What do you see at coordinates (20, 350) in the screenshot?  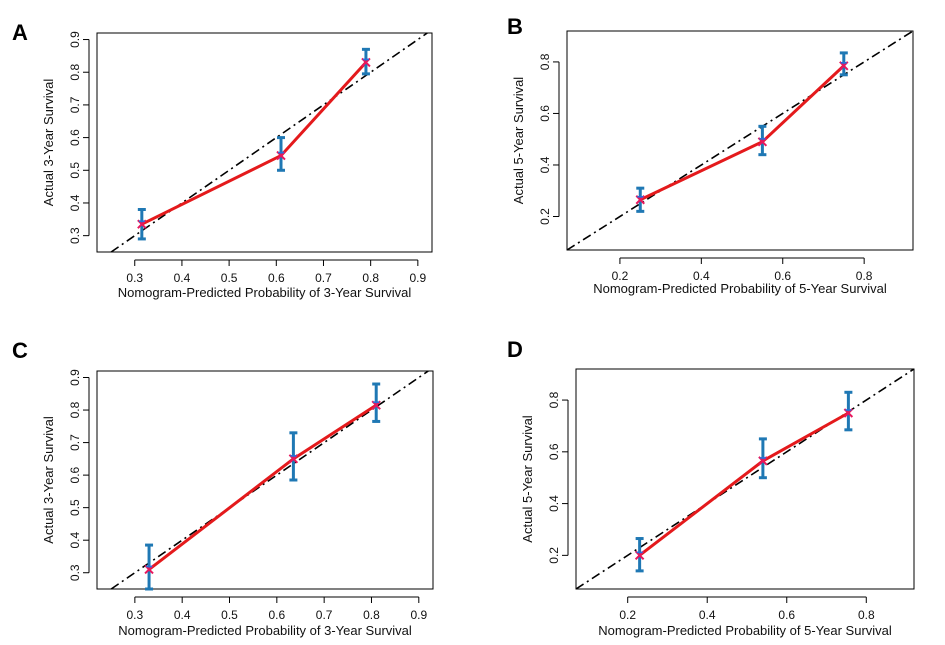 I see `panel-letter: C` at bounding box center [20, 350].